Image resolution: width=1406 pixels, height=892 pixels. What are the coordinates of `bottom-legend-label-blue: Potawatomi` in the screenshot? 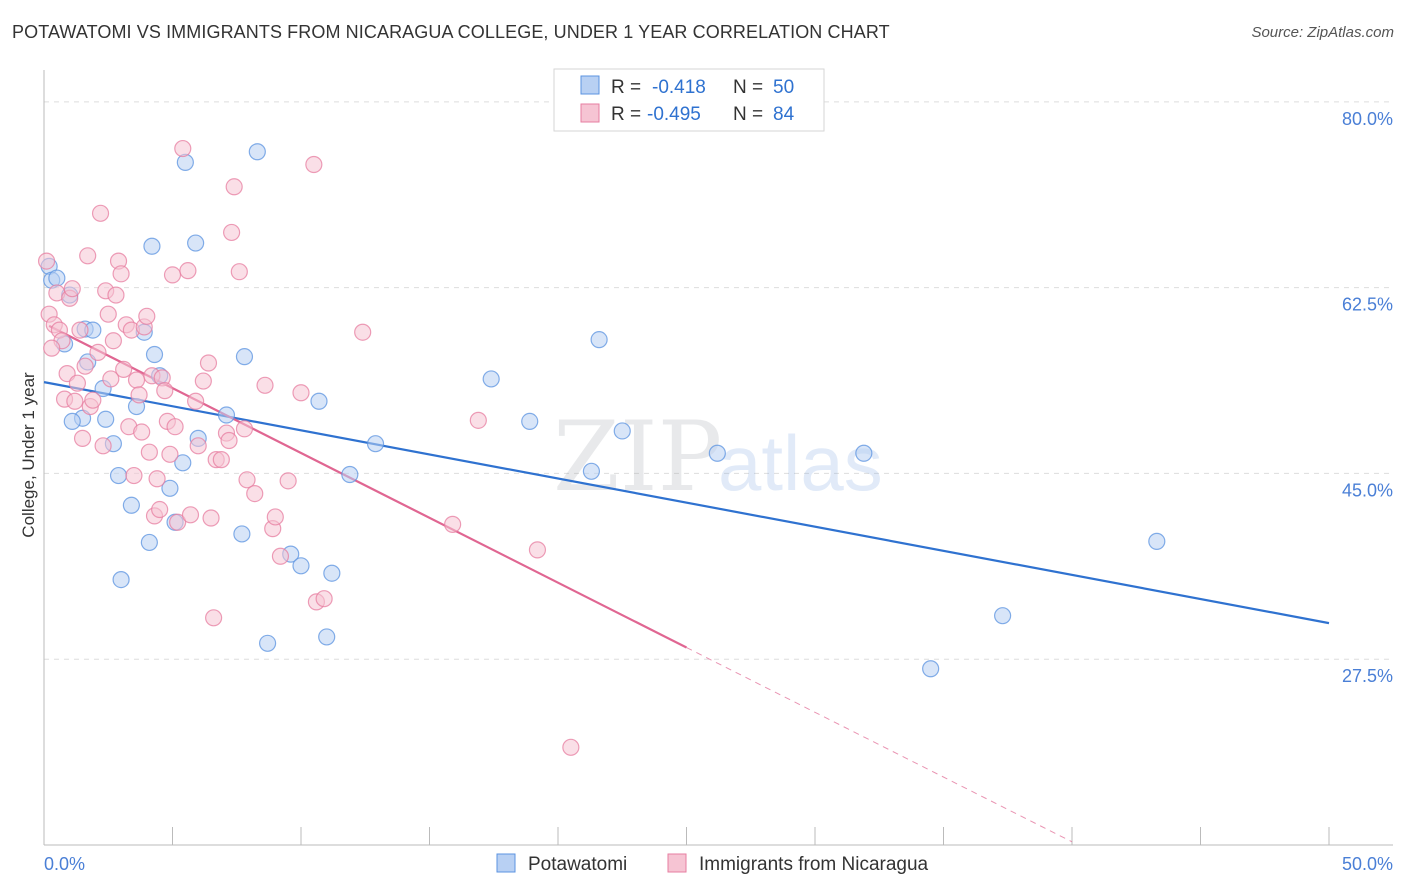 It's located at (577, 864).